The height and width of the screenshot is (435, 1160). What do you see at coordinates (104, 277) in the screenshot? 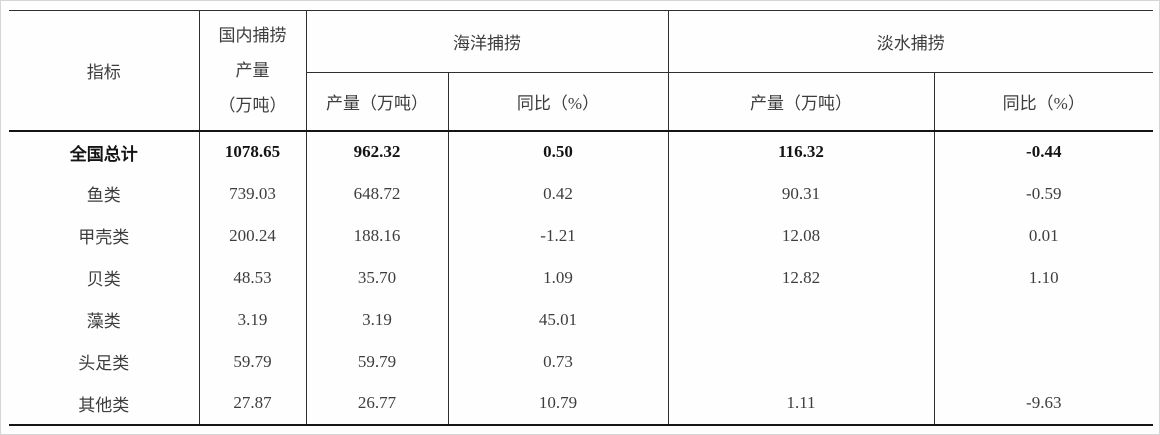
I see `row-label: 贝类` at bounding box center [104, 277].